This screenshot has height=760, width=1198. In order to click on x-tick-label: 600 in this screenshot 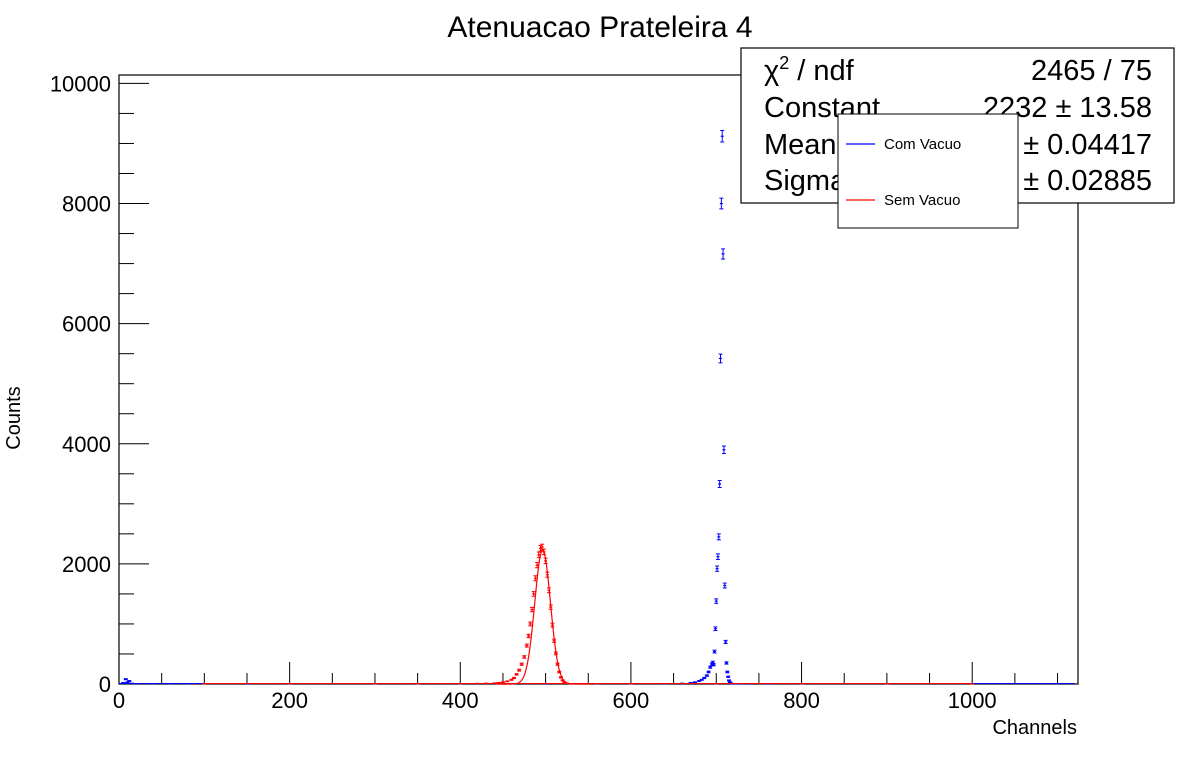, I will do `click(631, 700)`.